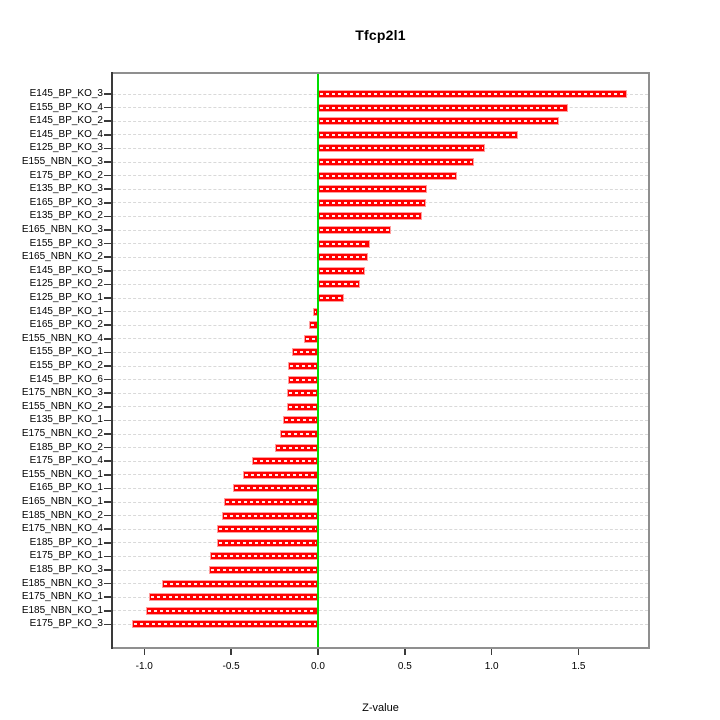 This screenshot has width=720, height=720. I want to click on y-axis-label: E155_BP_KO_3, so click(66, 243).